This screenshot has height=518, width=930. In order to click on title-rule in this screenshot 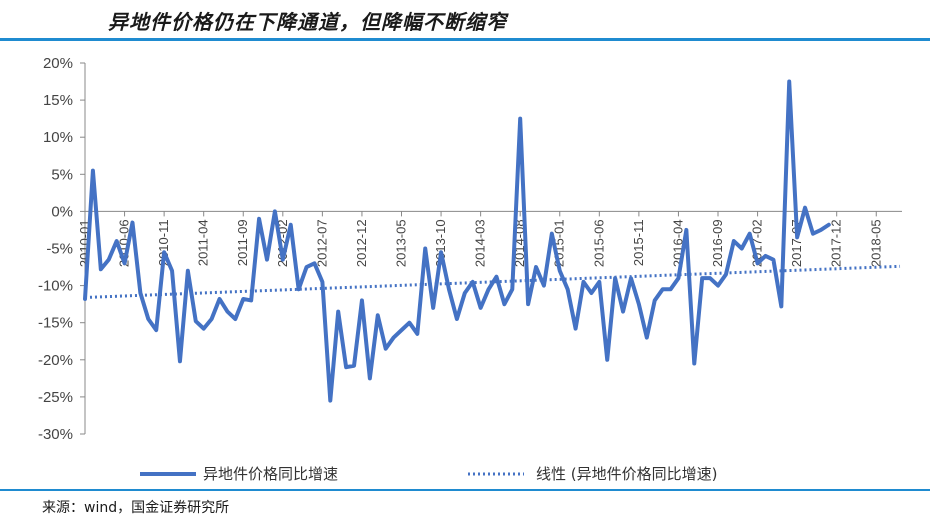, I will do `click(465, 39)`.